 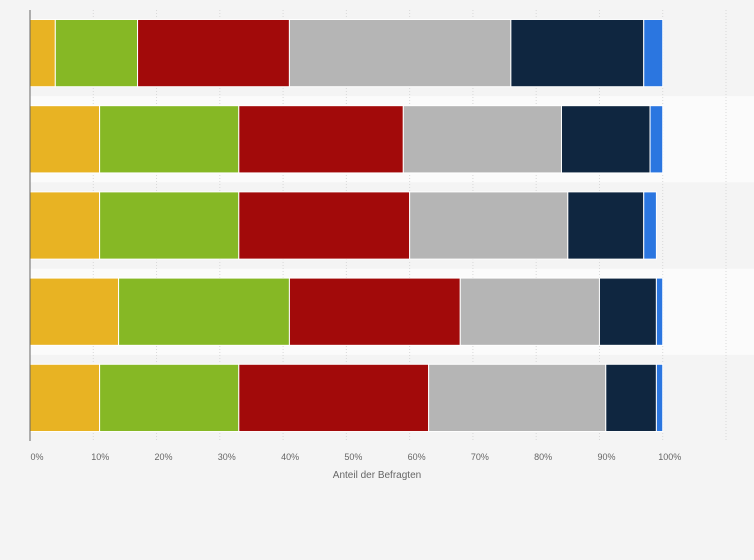 I want to click on bar-segment-row1-series5, so click(x=577, y=53).